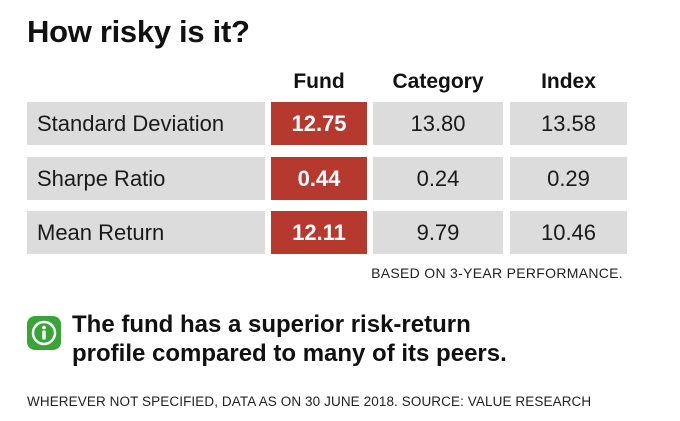 The height and width of the screenshot is (421, 680). What do you see at coordinates (146, 123) in the screenshot?
I see `row-label-standard-deviation: Standard Deviation` at bounding box center [146, 123].